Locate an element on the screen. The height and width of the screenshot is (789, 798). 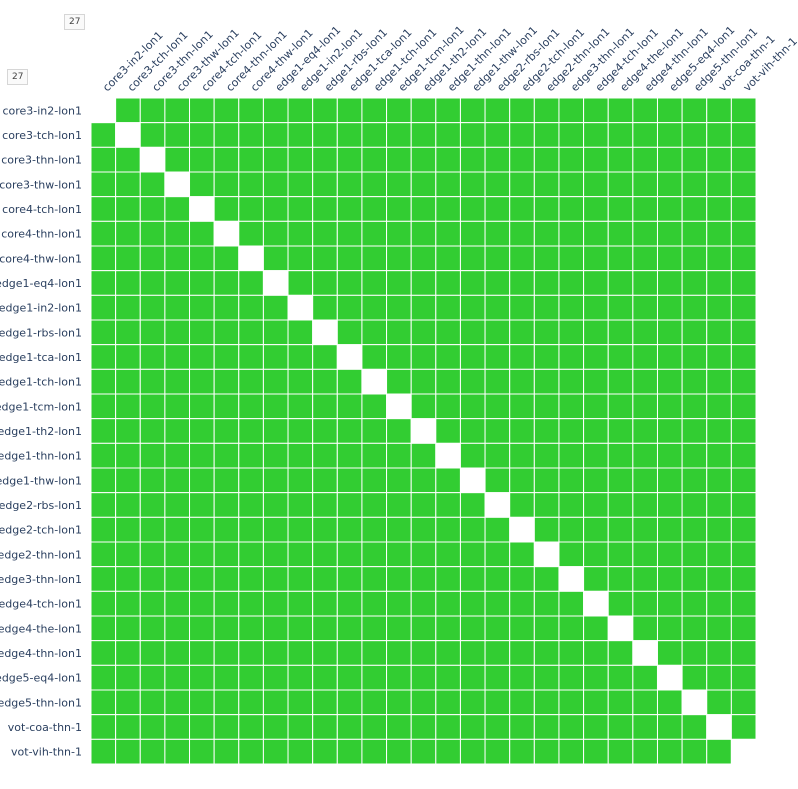
y-tick-label: edge1-eq4-lon1 is located at coordinates (41, 283).